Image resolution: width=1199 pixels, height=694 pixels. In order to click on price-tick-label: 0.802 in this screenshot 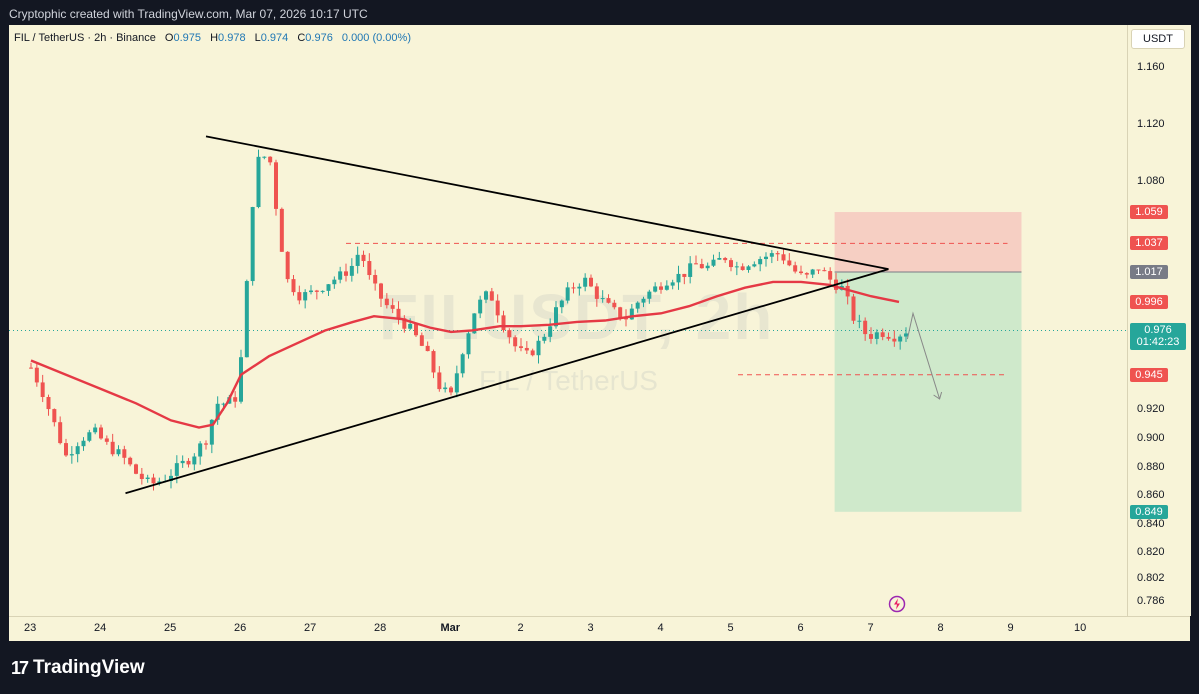, I will do `click(1151, 577)`.